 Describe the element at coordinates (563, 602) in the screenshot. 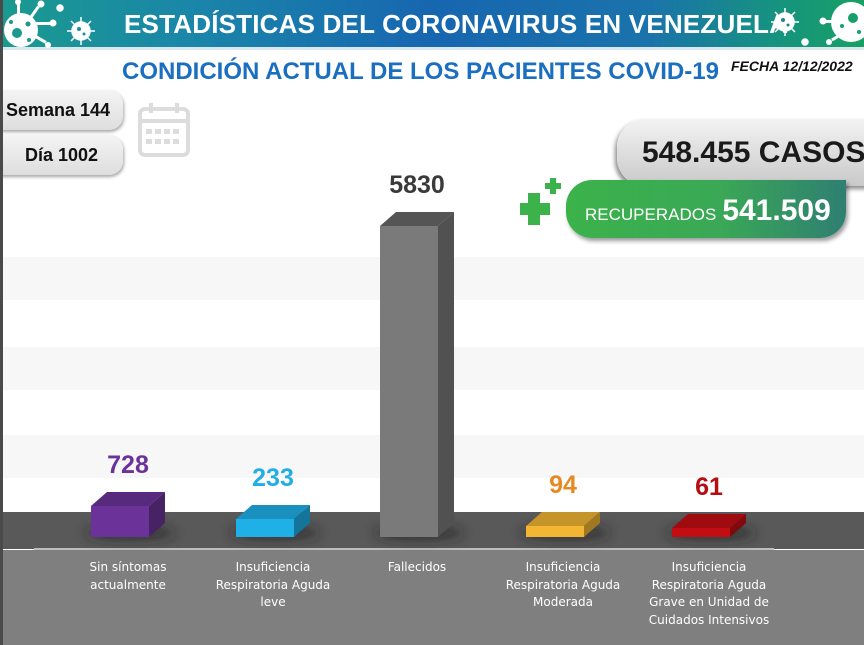

I see `category-label-line: Moderada` at that location.